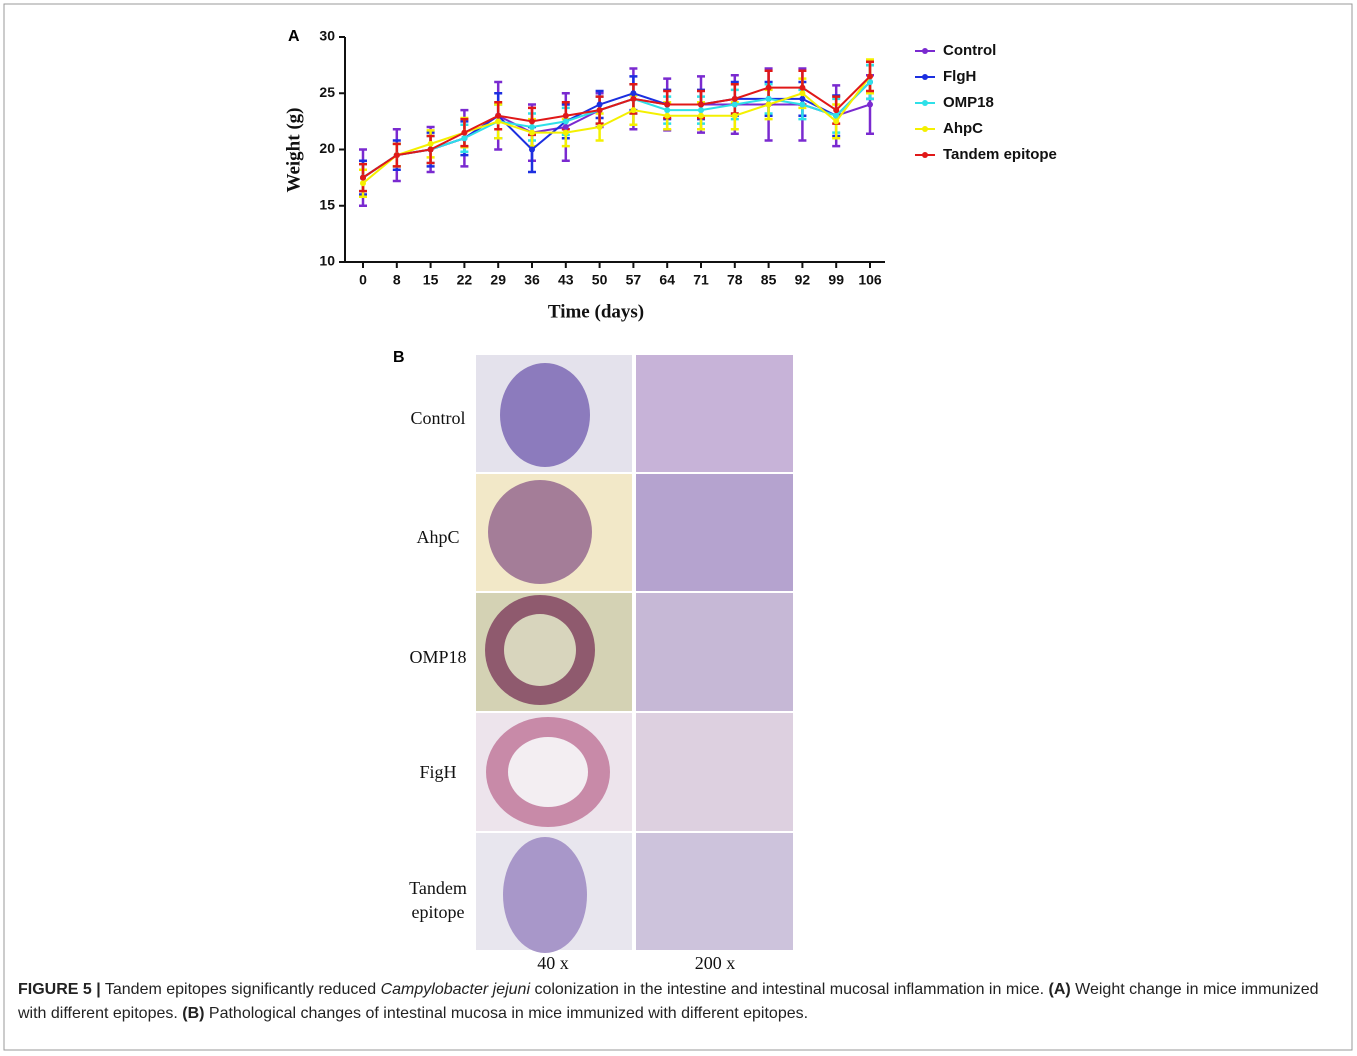 Image resolution: width=1357 pixels, height=1056 pixels. What do you see at coordinates (968, 102) in the screenshot?
I see `legend-label: OMP18` at bounding box center [968, 102].